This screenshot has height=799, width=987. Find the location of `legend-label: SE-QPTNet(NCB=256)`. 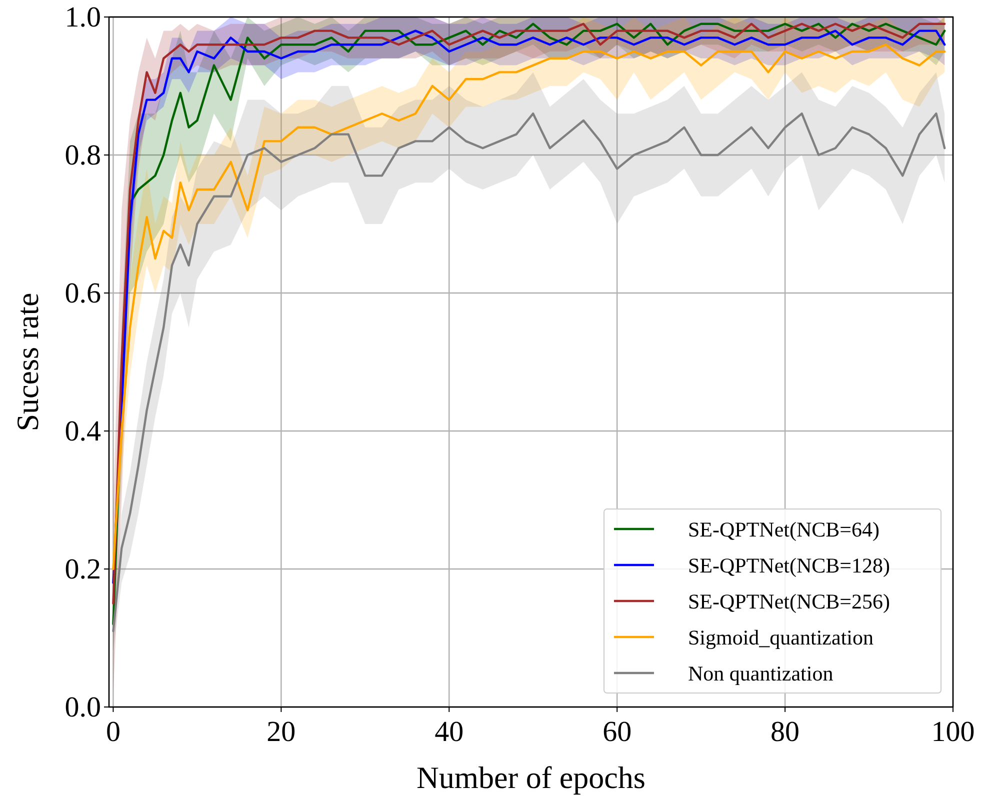

legend-label: SE-QPTNet(NCB=256) is located at coordinates (789, 601).